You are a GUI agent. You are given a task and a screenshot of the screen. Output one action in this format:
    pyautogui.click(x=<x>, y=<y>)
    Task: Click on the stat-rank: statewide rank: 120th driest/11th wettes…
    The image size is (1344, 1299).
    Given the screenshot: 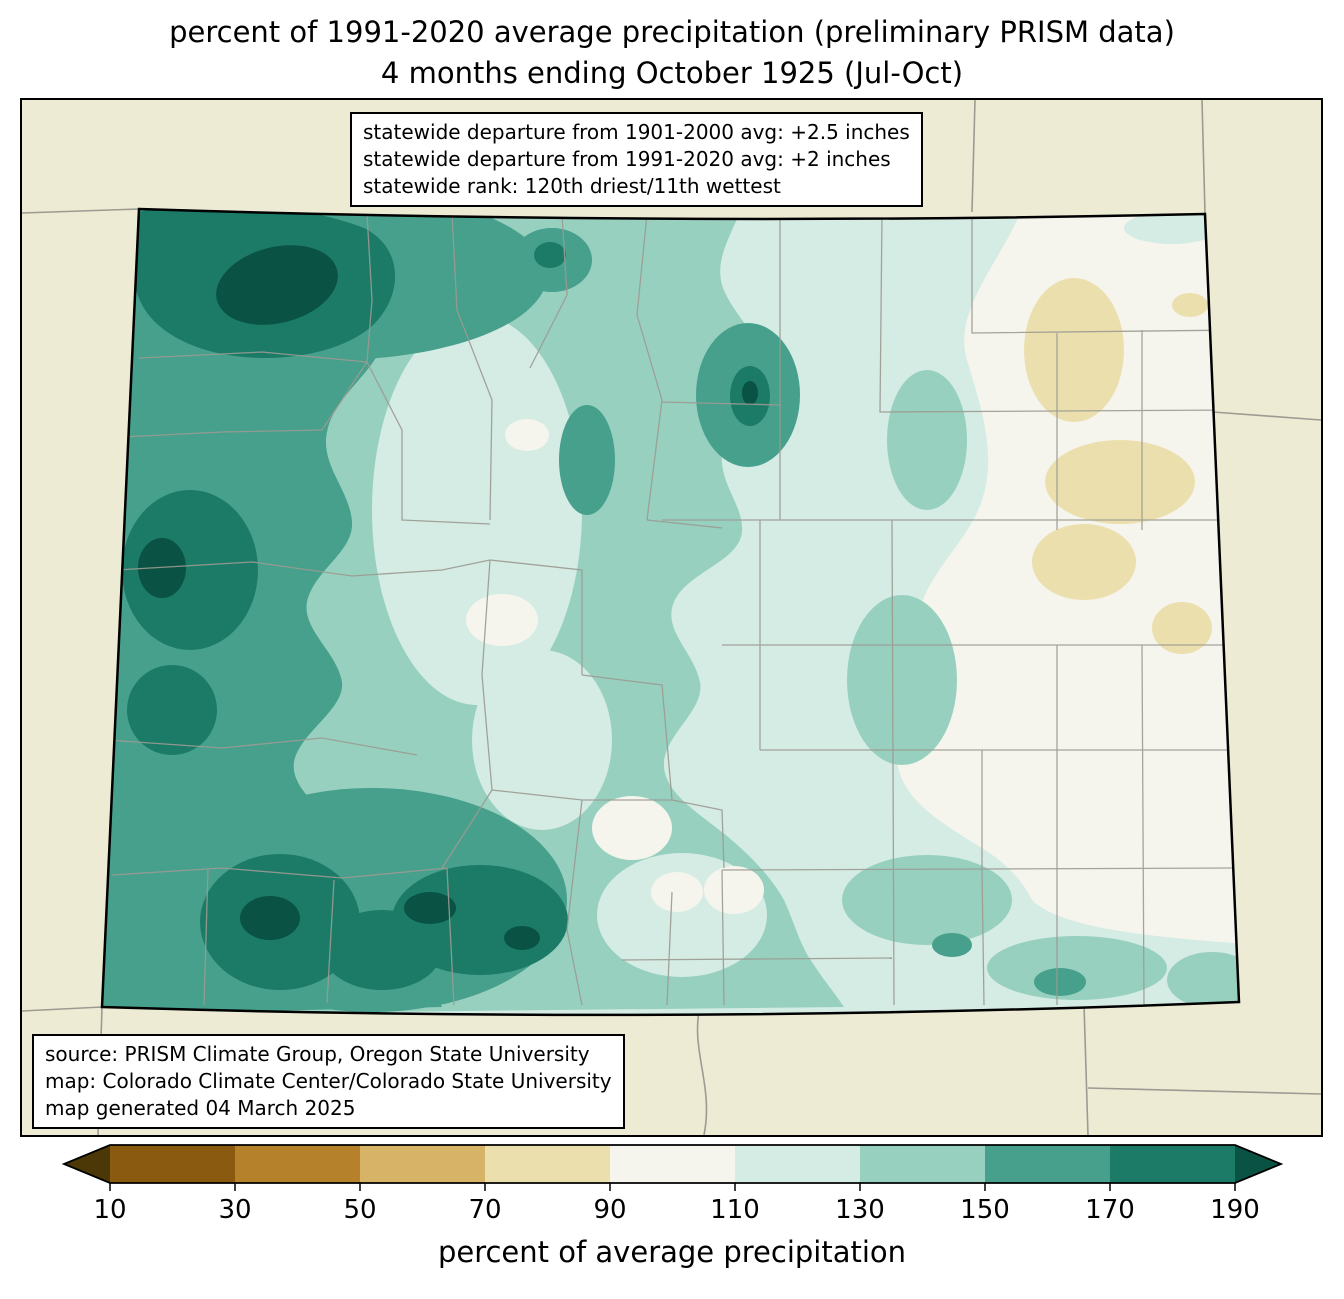 What is the action you would take?
    pyautogui.click(x=572, y=186)
    